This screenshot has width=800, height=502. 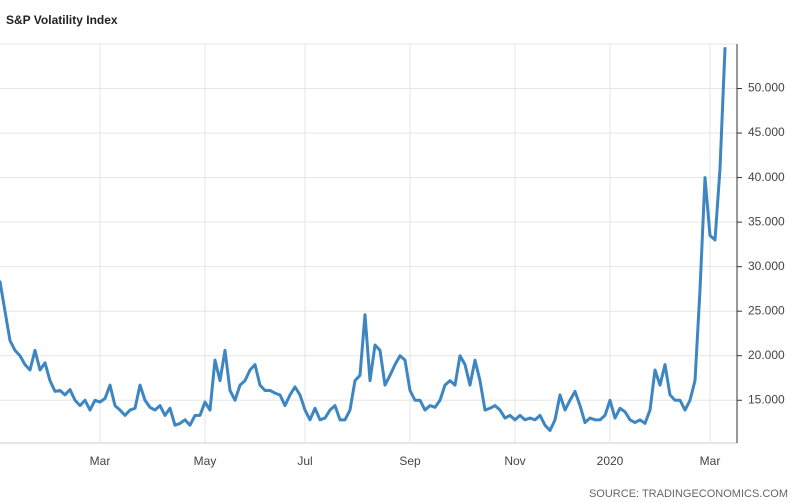 I want to click on x-tick-label: Nov, so click(x=514, y=461).